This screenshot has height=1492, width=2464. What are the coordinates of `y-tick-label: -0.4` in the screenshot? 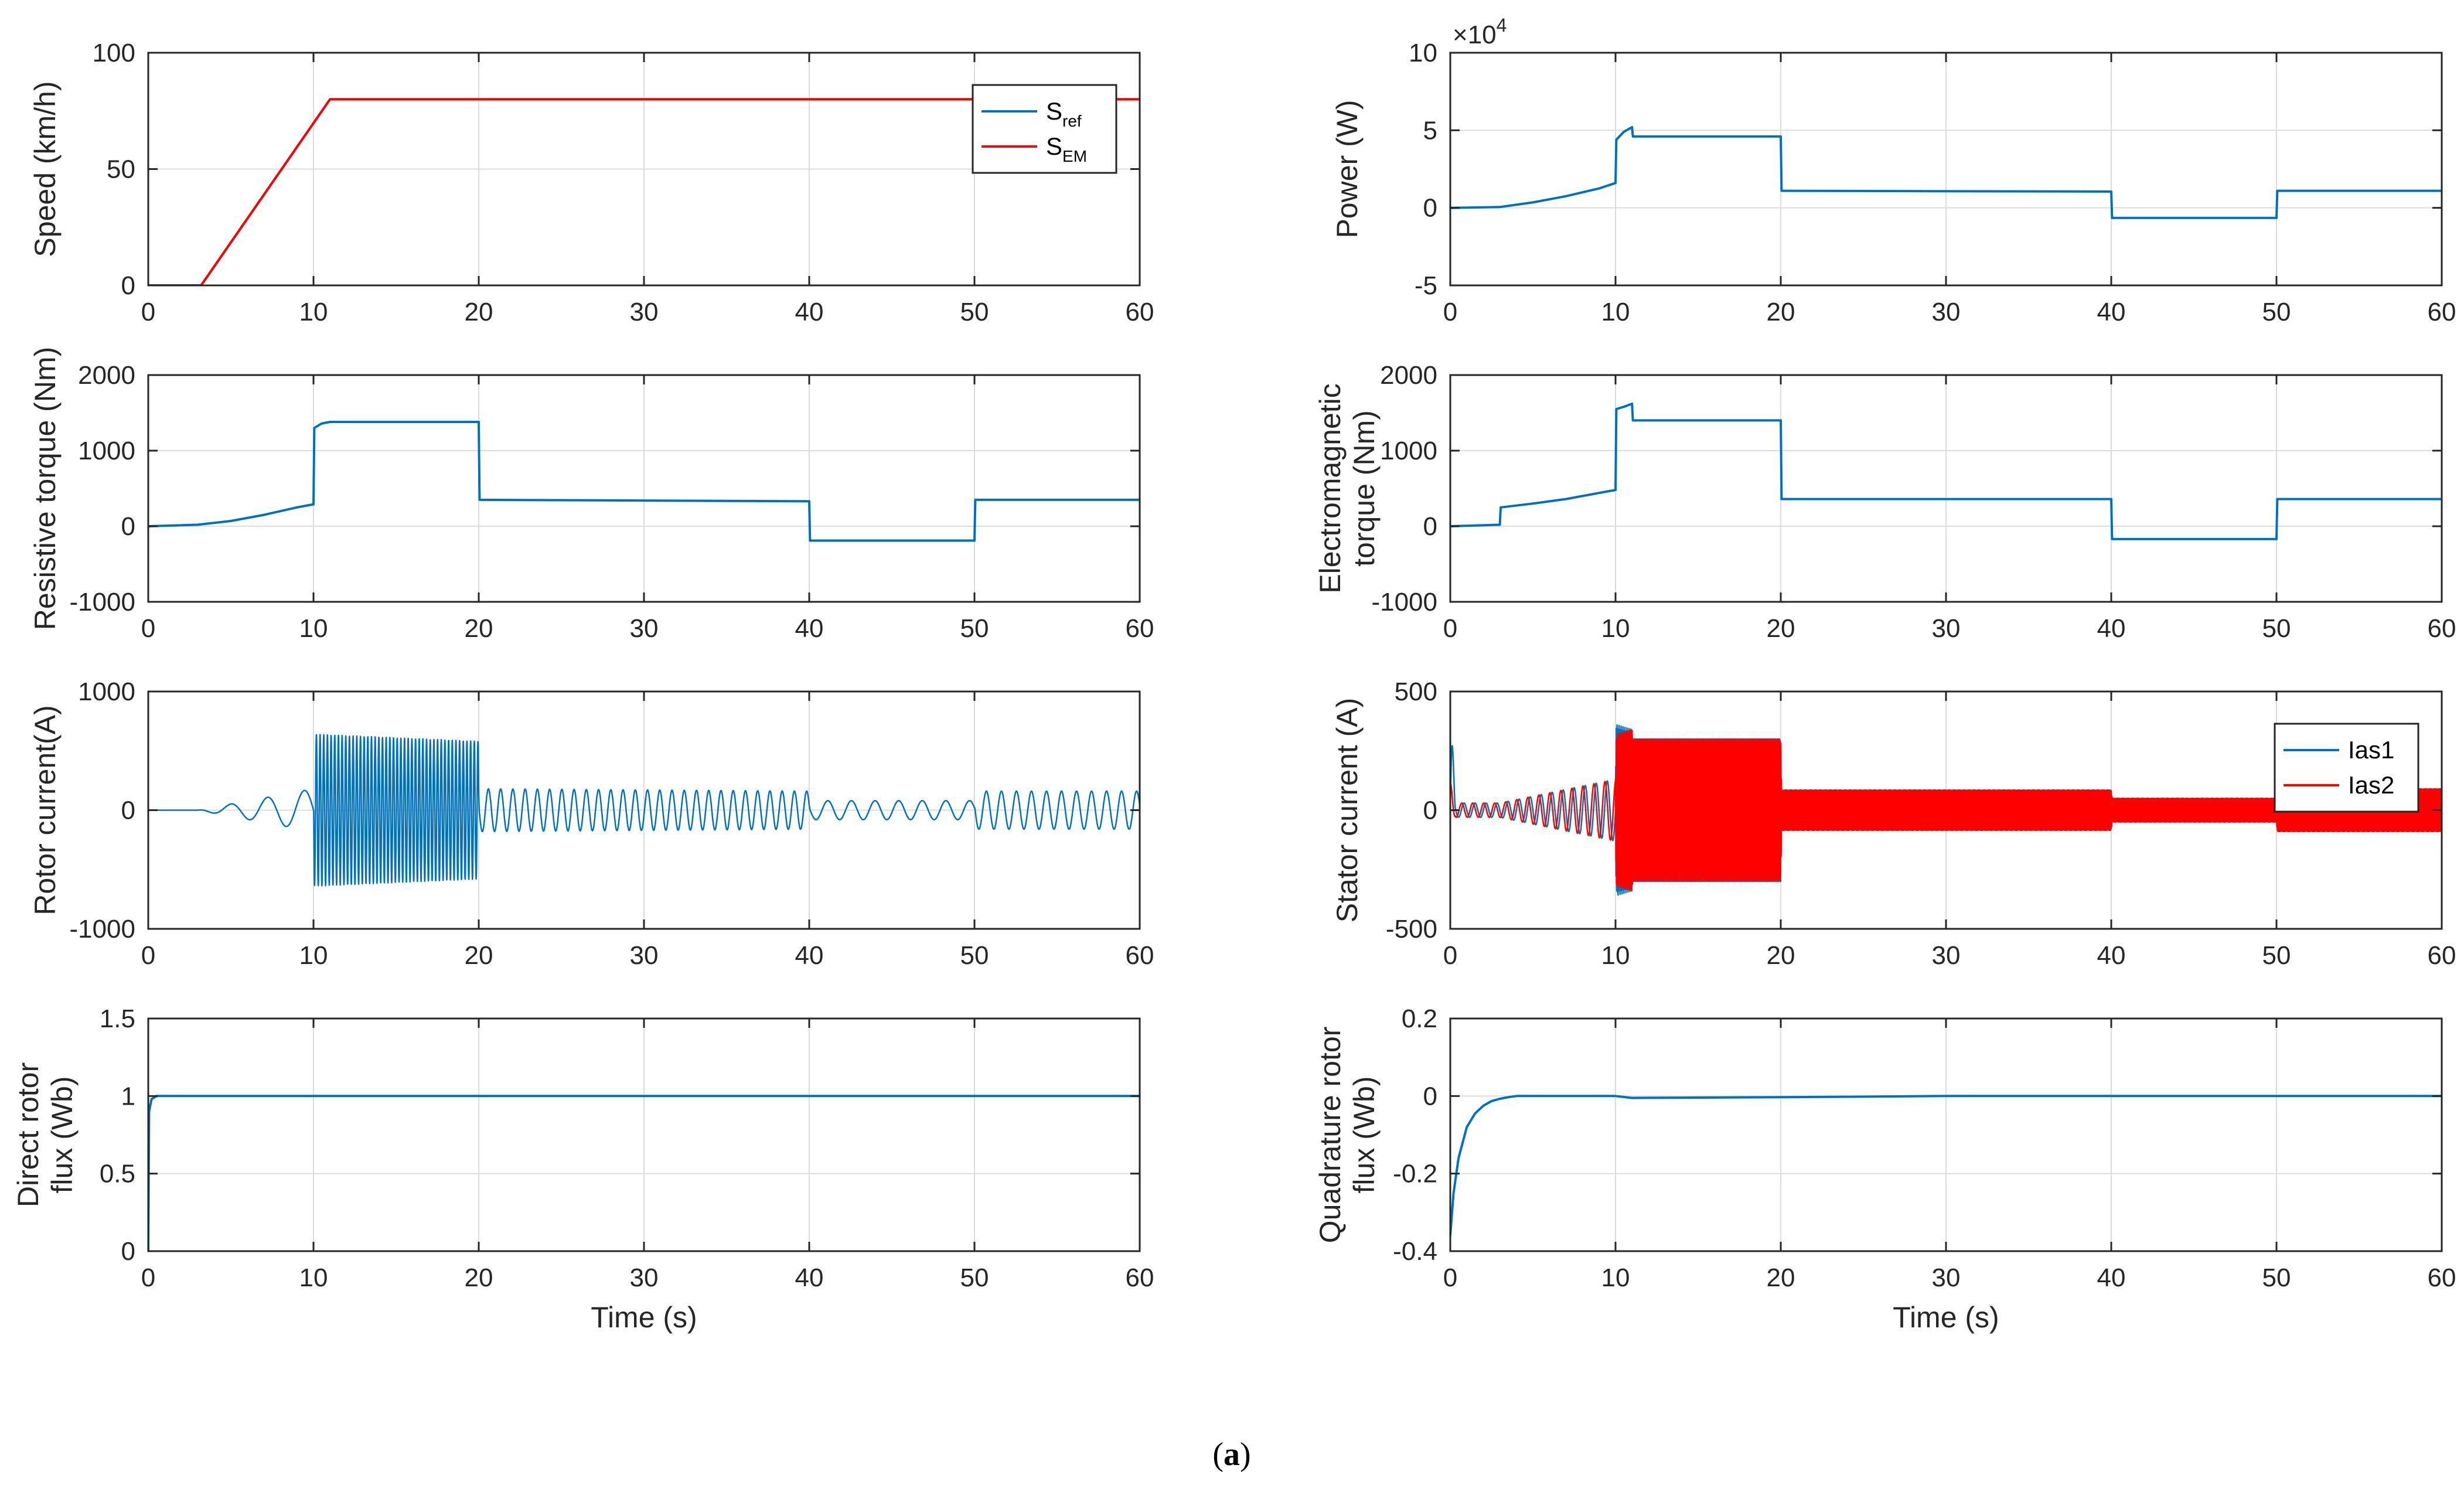 It's located at (1415, 1251).